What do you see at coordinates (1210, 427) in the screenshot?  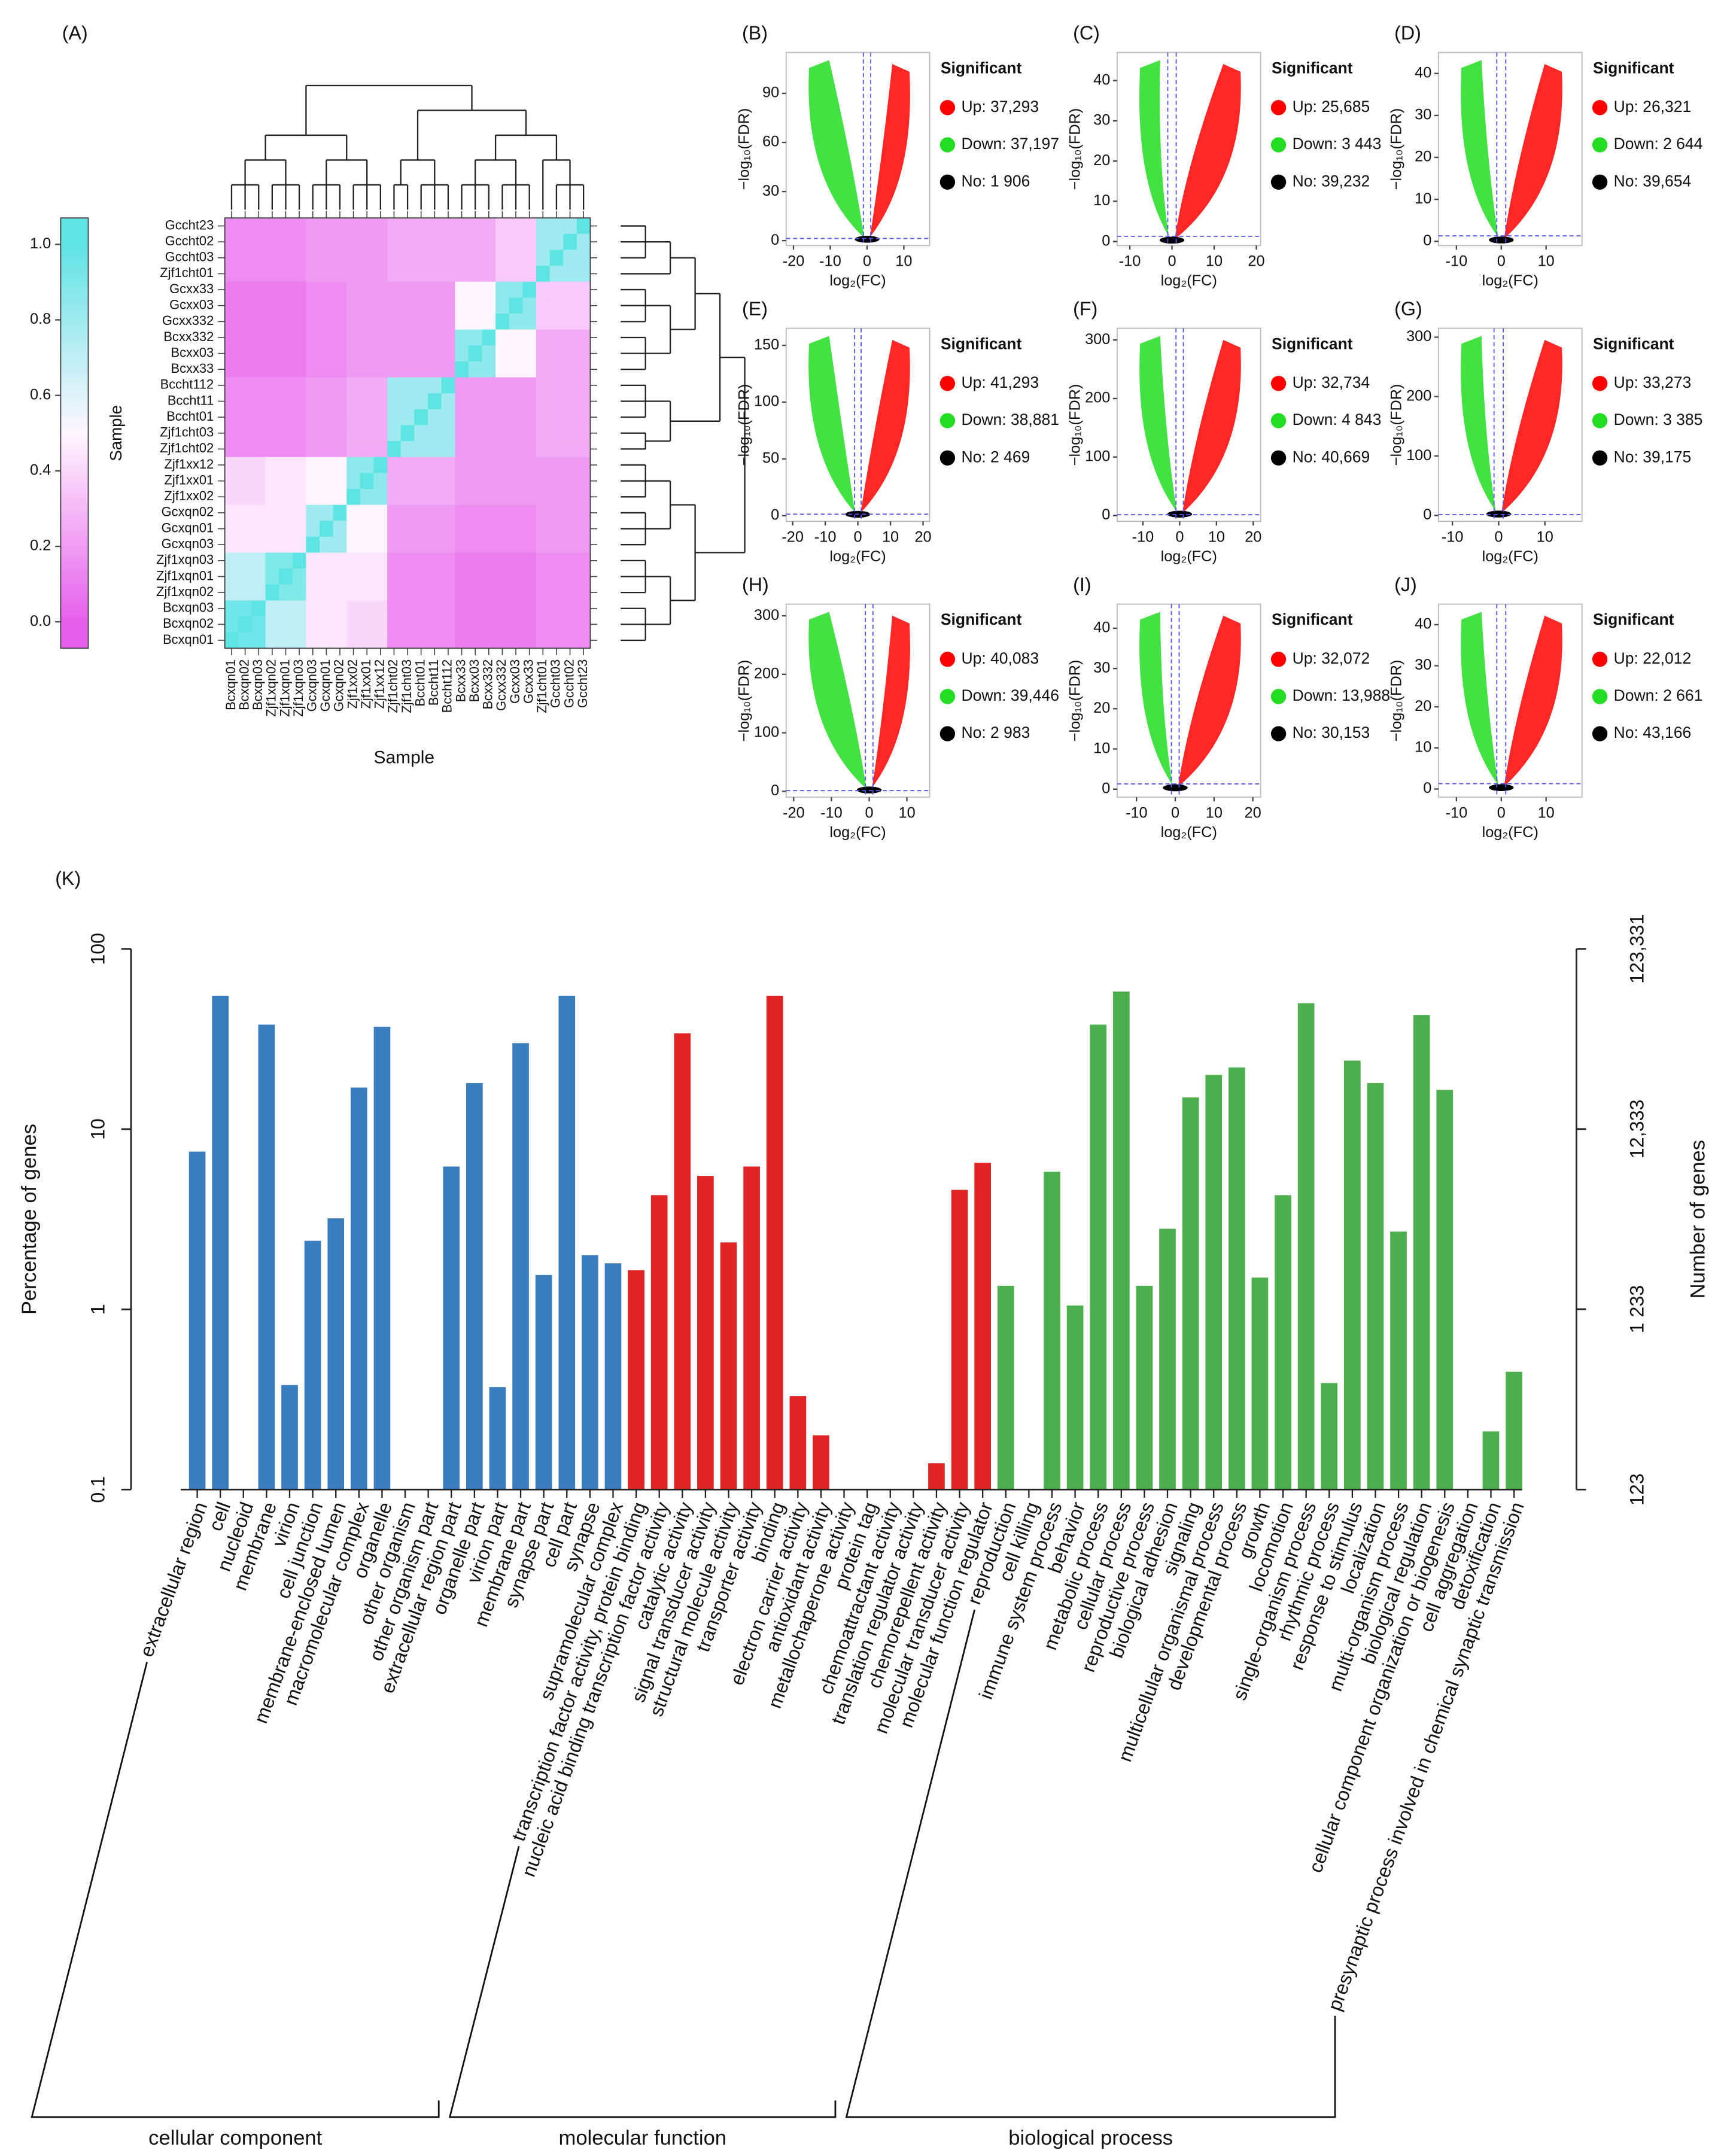 I see `up-cloud` at bounding box center [1210, 427].